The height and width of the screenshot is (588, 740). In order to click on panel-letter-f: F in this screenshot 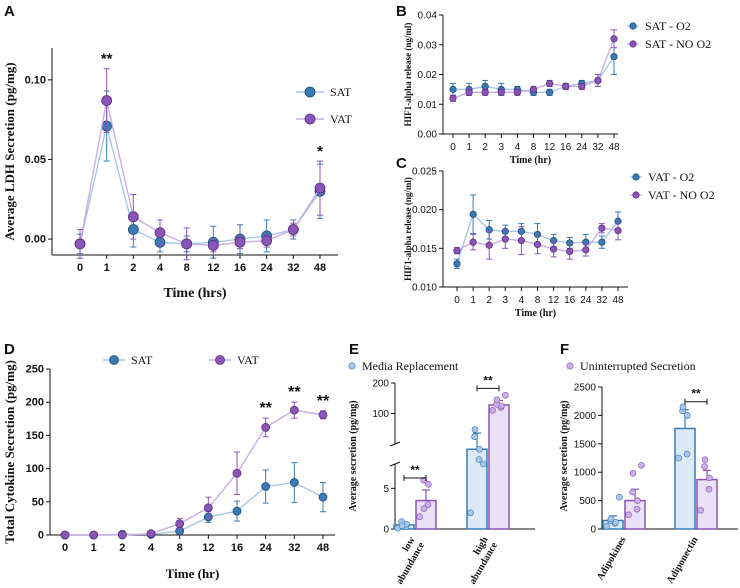, I will do `click(564, 349)`.